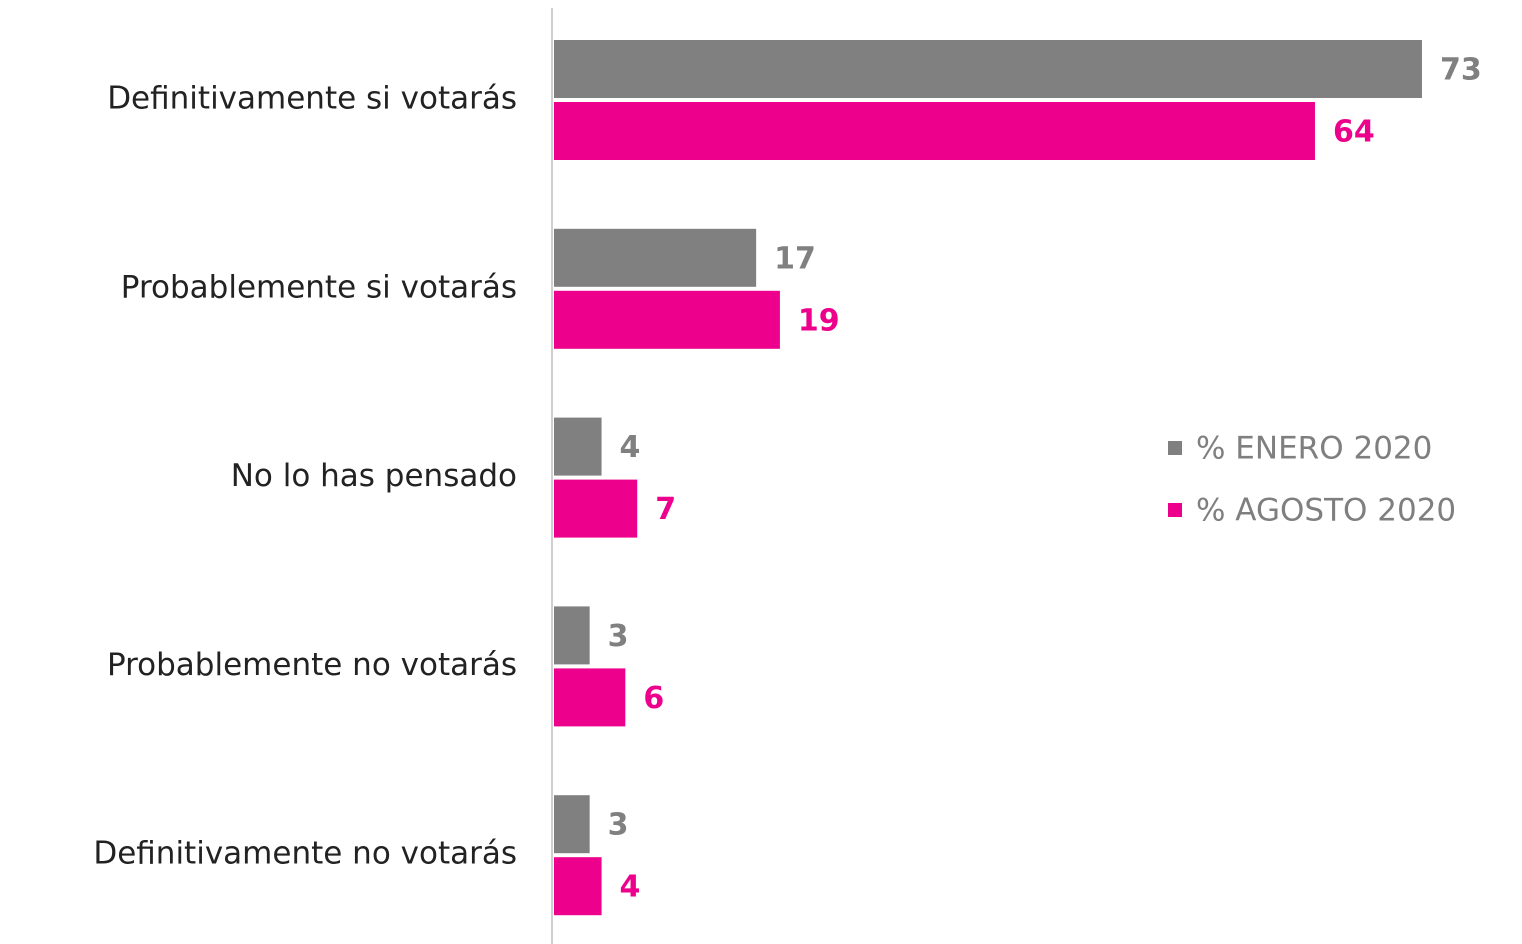 This screenshot has width=1522, height=944. Describe the element at coordinates (1314, 449) in the screenshot. I see `legend-label: % ENERO 2020` at that location.